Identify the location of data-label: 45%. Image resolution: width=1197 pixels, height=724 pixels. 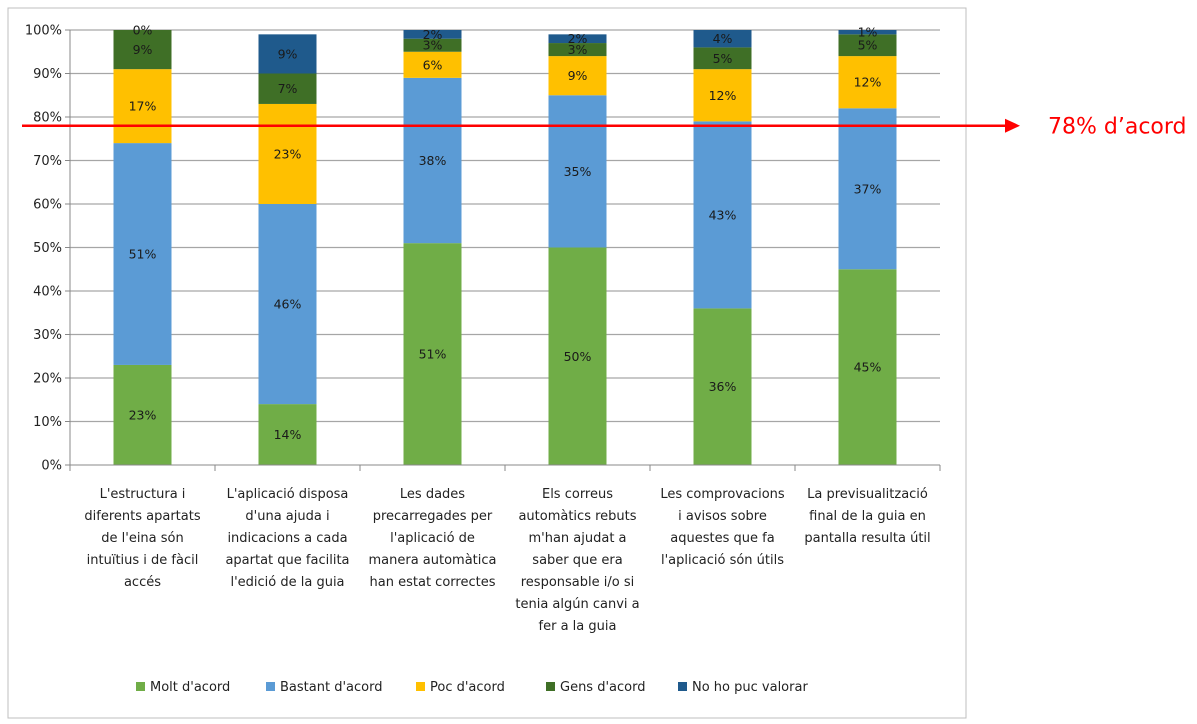
(868, 367).